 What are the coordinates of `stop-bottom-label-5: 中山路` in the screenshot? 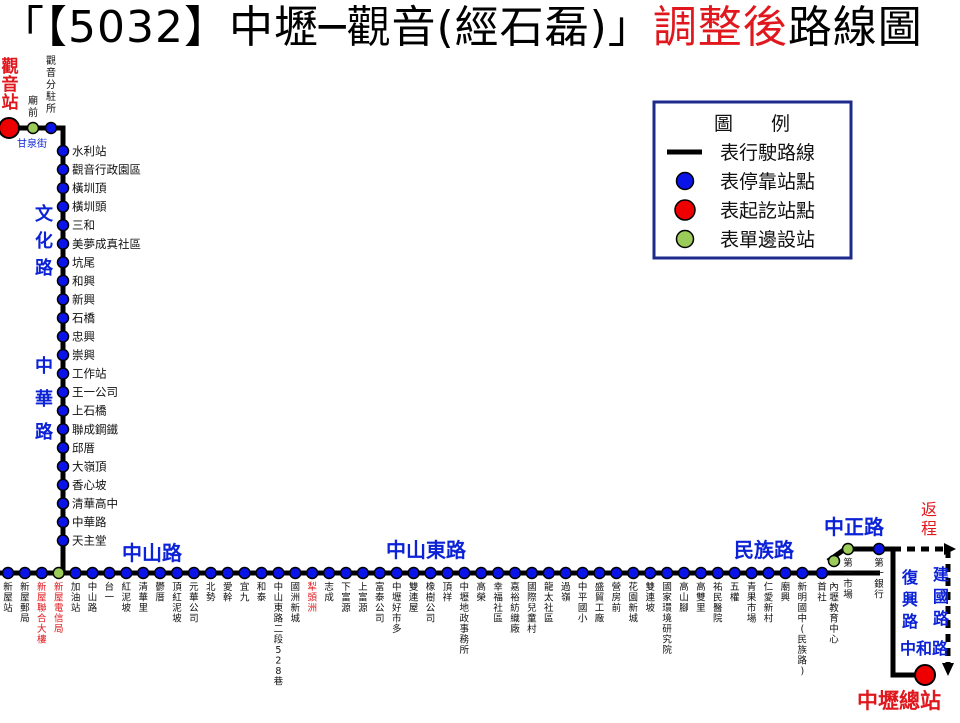 It's located at (93, 597).